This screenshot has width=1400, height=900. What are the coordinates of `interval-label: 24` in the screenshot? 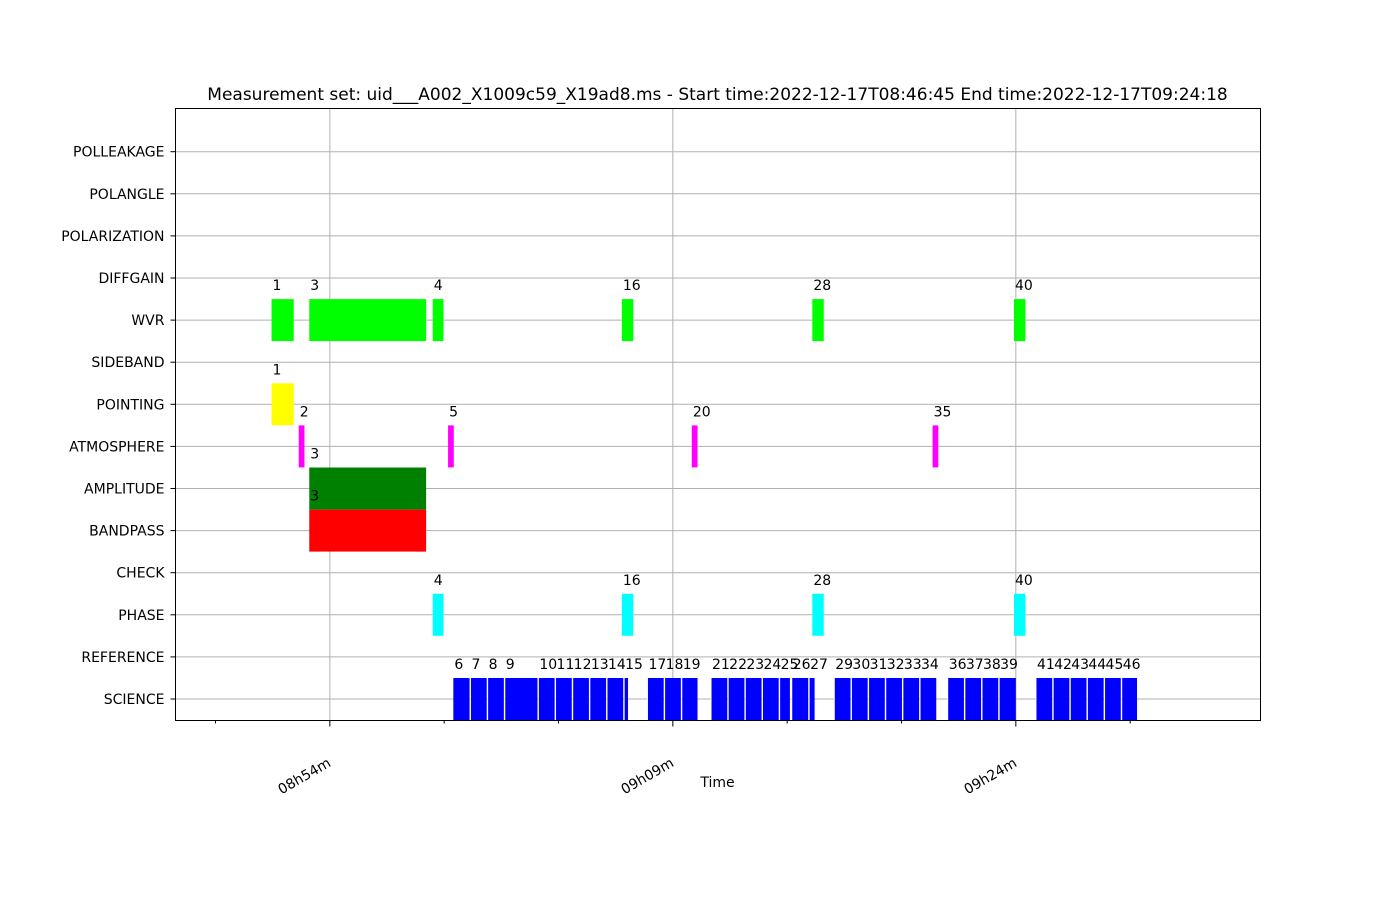 It's located at (772, 665).